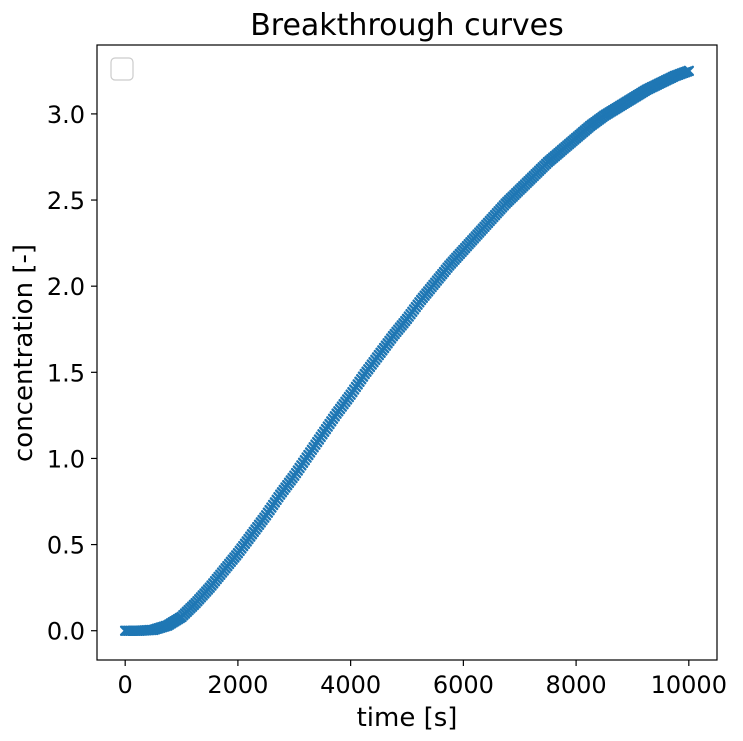  Describe the element at coordinates (66, 632) in the screenshot. I see `y-tick-label: 0.0` at that location.